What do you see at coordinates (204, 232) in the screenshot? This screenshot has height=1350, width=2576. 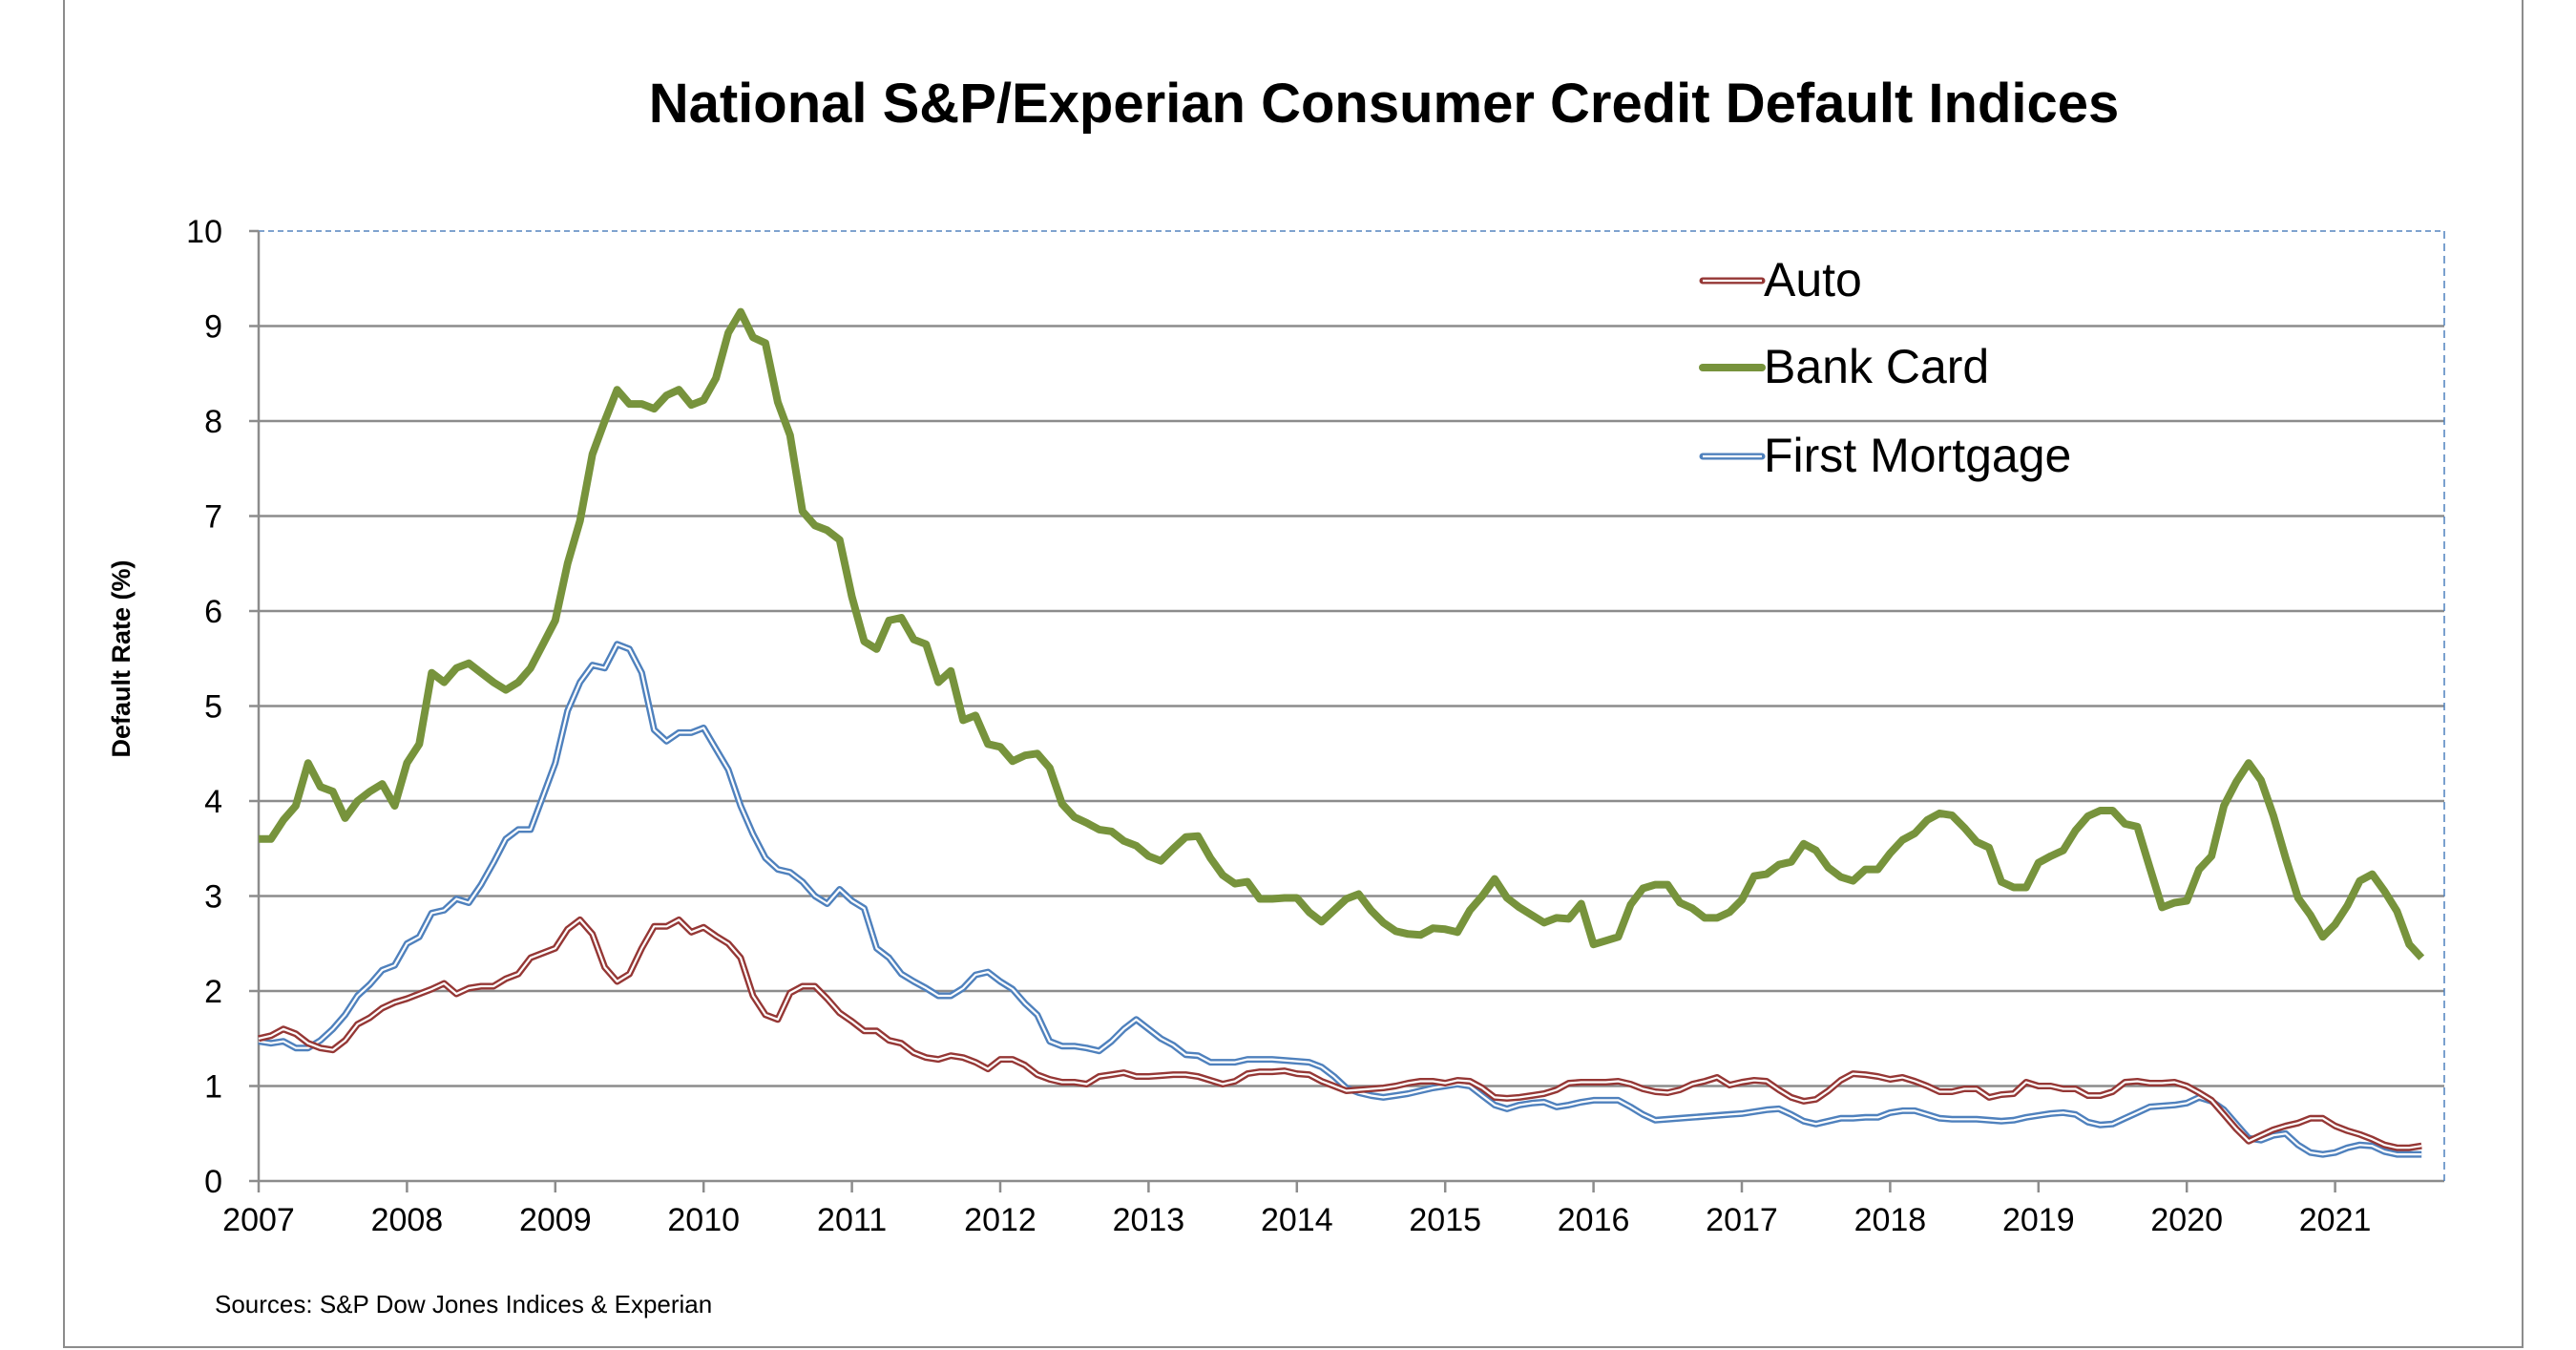 I see `y-tick-label: 10` at bounding box center [204, 232].